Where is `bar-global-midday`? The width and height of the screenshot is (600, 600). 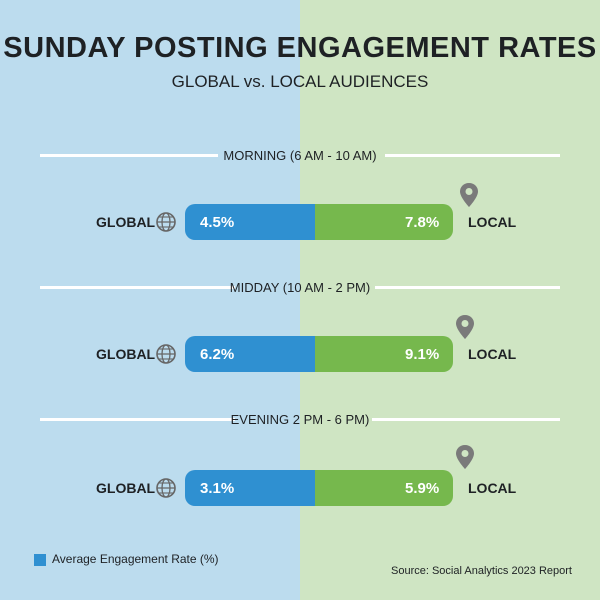 bar-global-midday is located at coordinates (250, 354).